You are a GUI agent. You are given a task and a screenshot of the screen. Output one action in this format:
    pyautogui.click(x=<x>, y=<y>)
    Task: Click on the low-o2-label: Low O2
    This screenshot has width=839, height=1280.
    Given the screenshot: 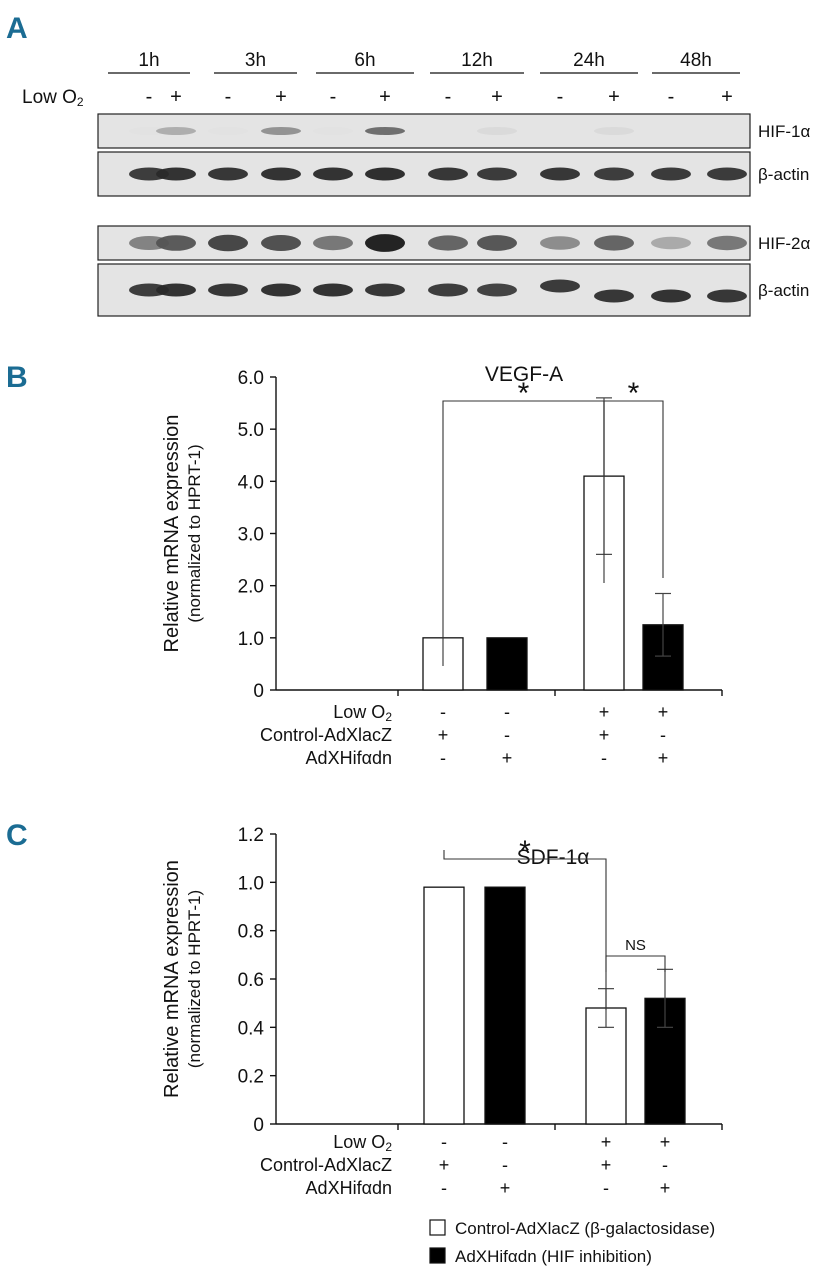 What is the action you would take?
    pyautogui.click(x=53, y=98)
    